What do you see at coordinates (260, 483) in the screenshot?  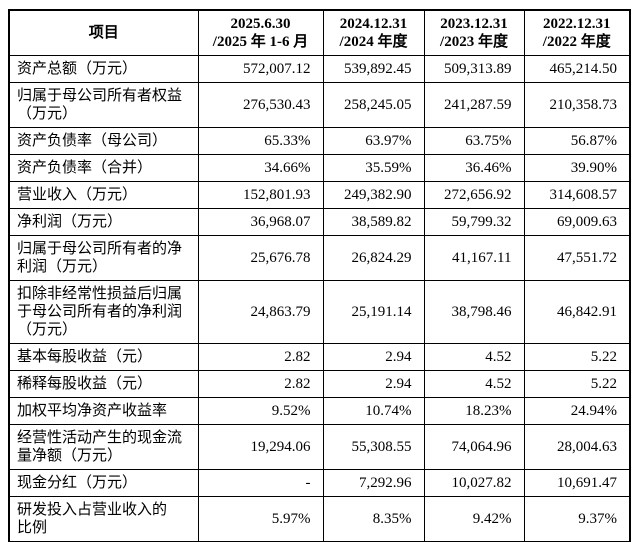 I see `value-cell: -` at bounding box center [260, 483].